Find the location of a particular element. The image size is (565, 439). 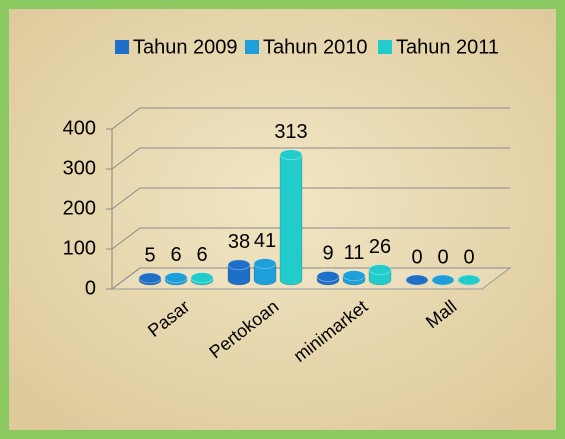

legend-label: Tahun 2009 is located at coordinates (185, 47).